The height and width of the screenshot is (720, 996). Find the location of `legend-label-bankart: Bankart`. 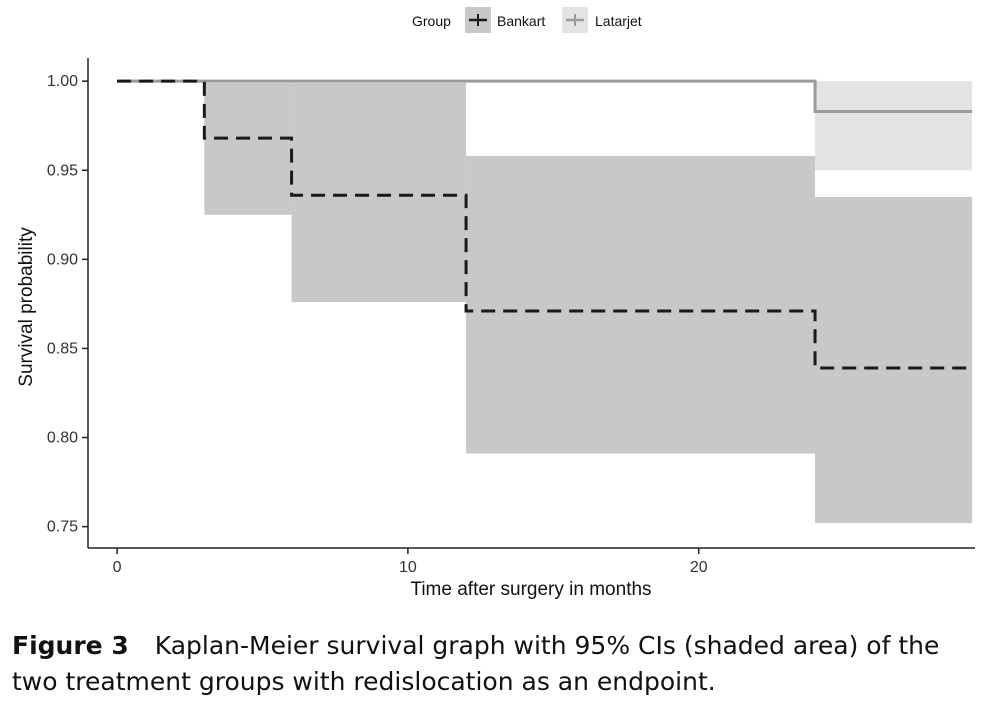

legend-label-bankart: Bankart is located at coordinates (521, 21).